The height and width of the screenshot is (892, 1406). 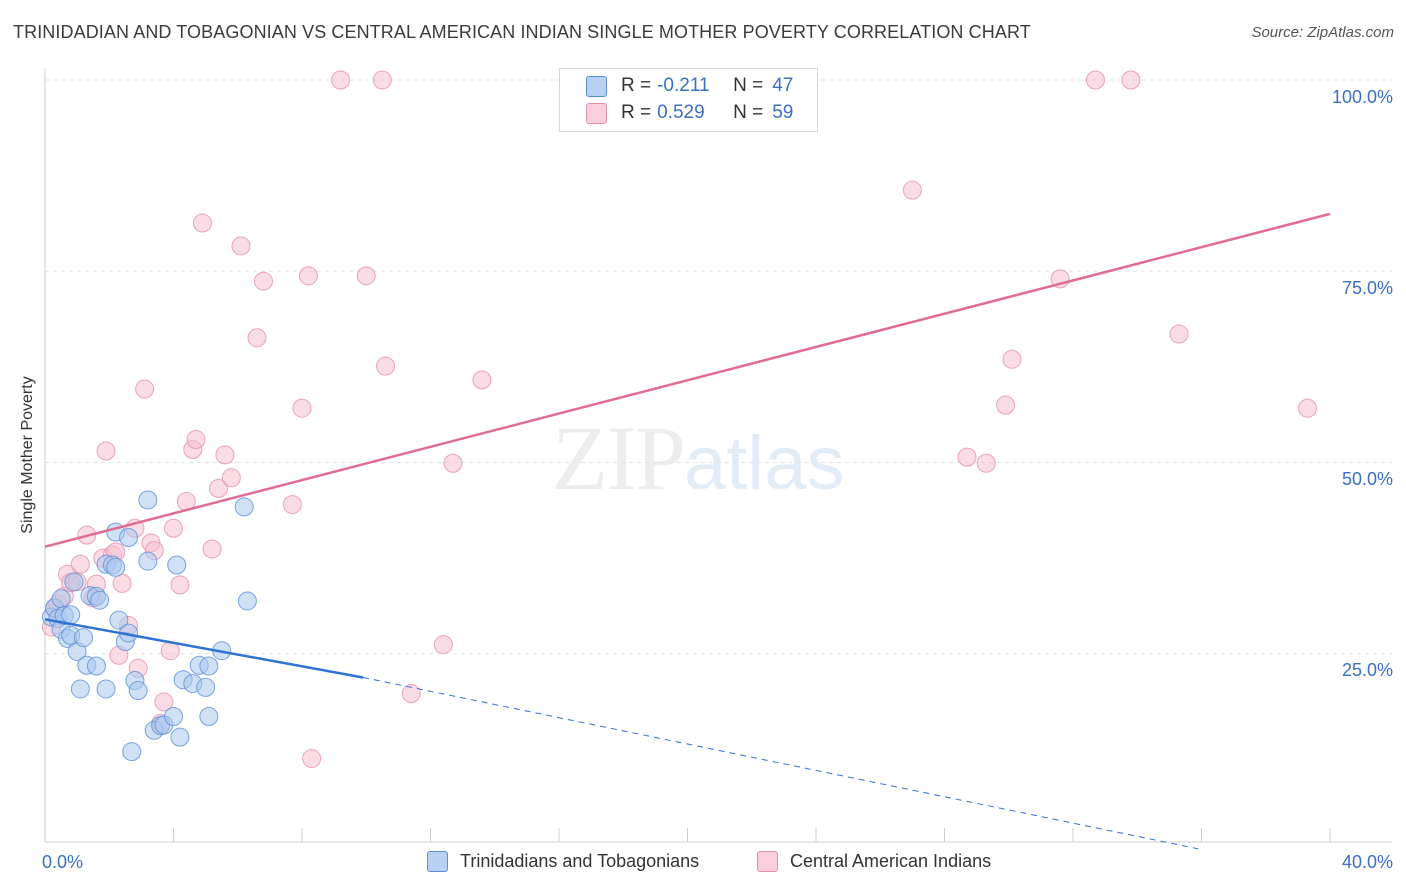 I want to click on watermark: ZIPatlas, so click(x=698, y=458).